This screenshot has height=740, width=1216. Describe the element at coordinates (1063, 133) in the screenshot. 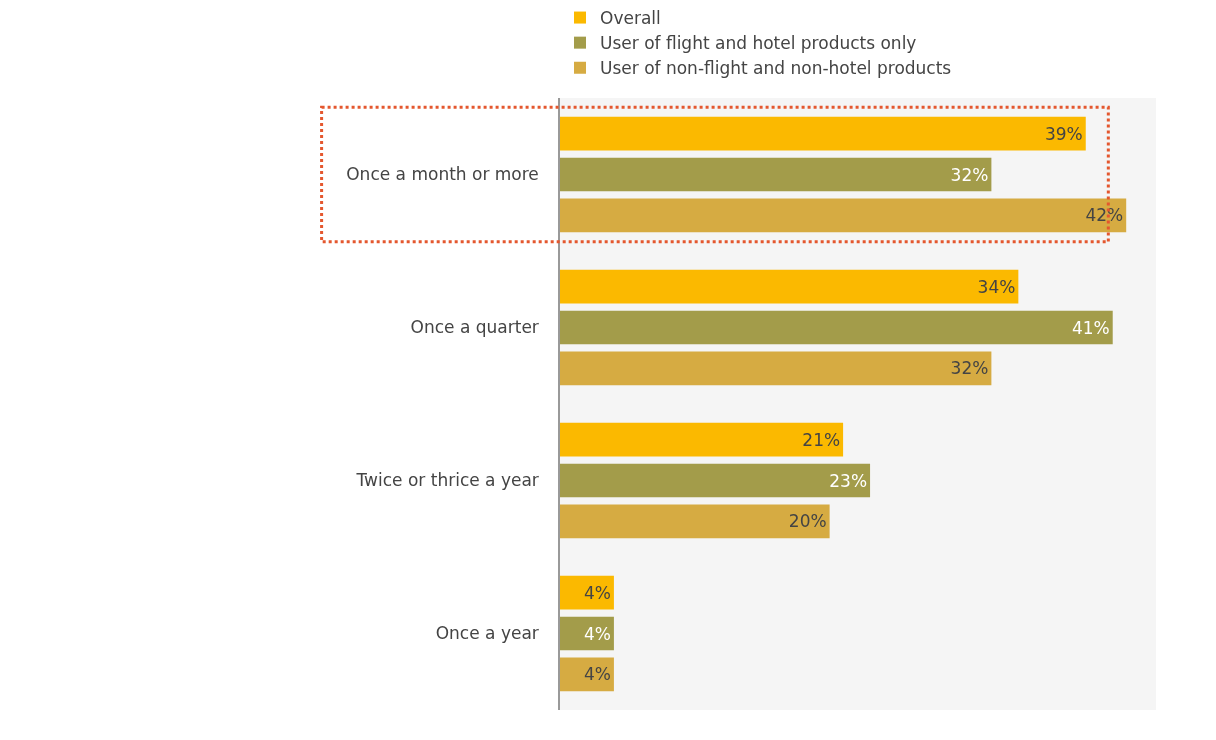

I see `data-label: 39%` at that location.